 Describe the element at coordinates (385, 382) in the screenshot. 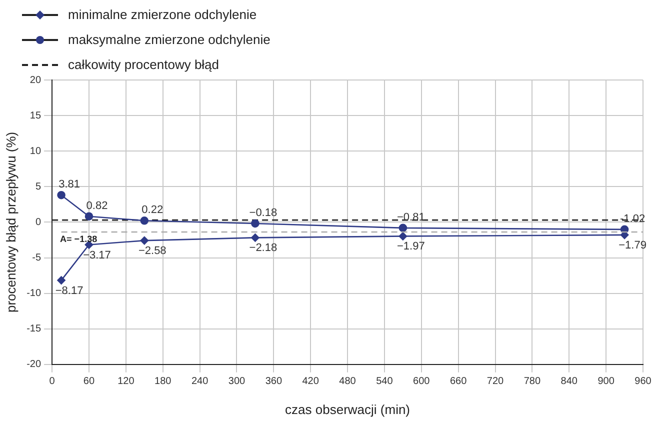

I see `x-tick-label: 540` at that location.